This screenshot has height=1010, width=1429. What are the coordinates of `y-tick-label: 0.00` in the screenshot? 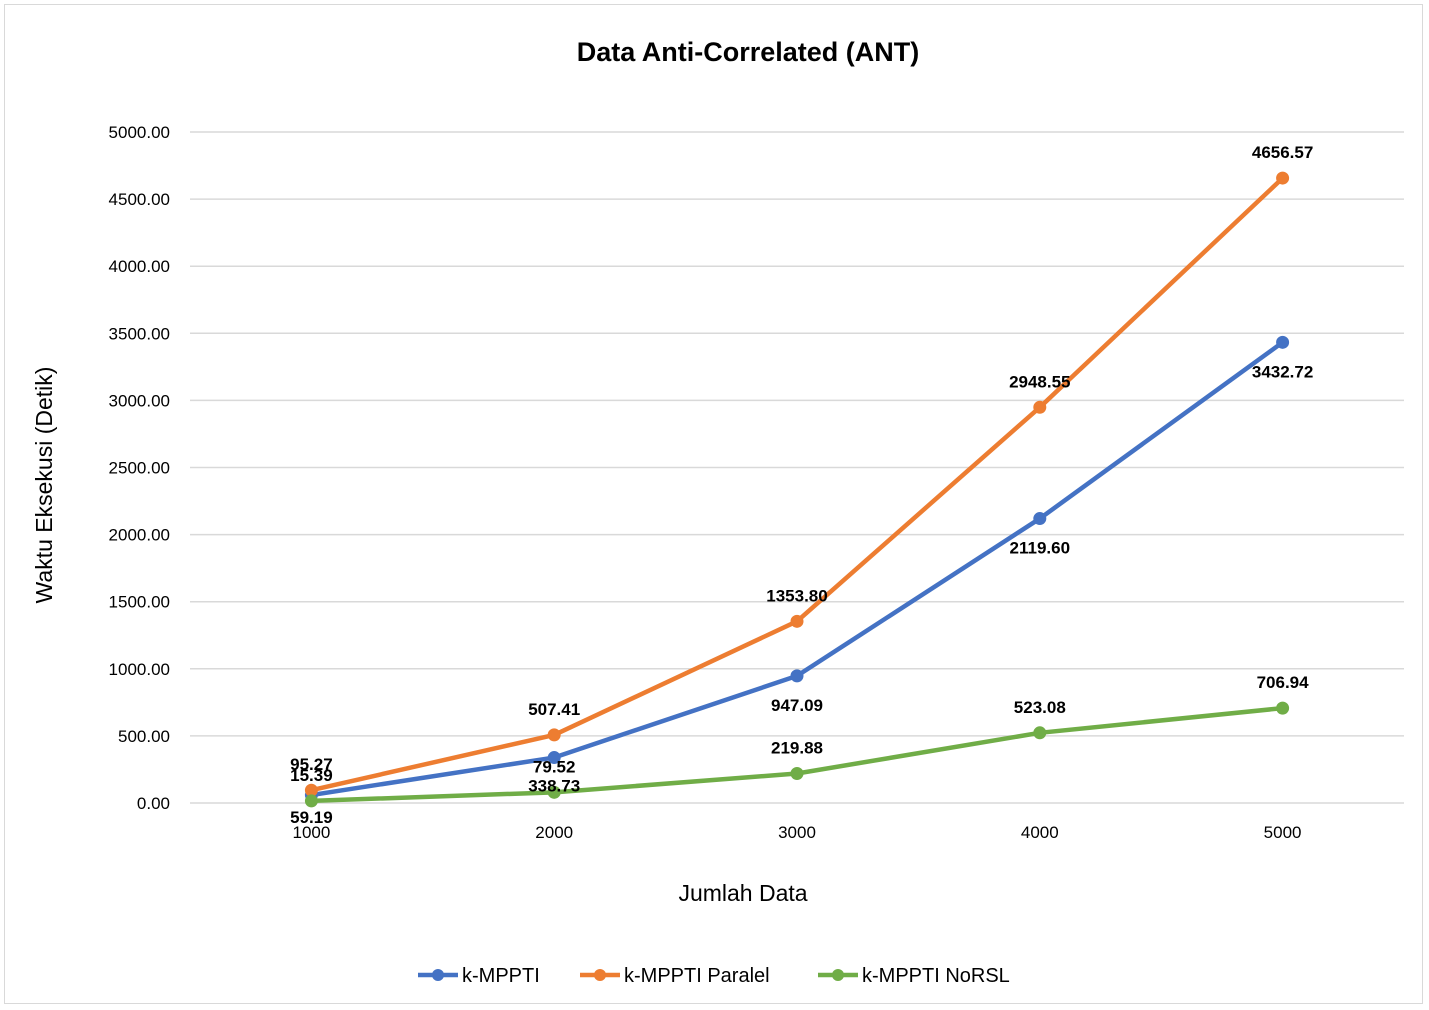 It's located at (153, 803).